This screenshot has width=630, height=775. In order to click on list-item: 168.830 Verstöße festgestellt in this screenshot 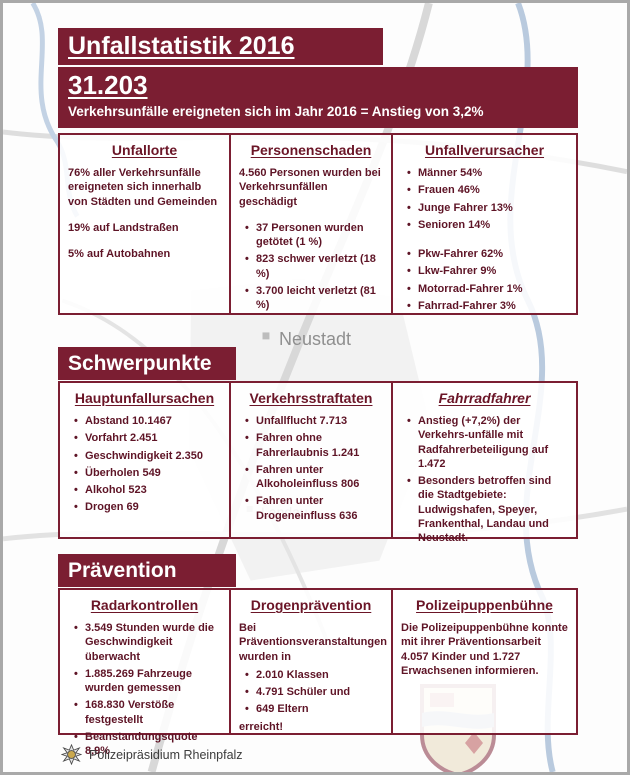, I will do `click(147, 712)`.